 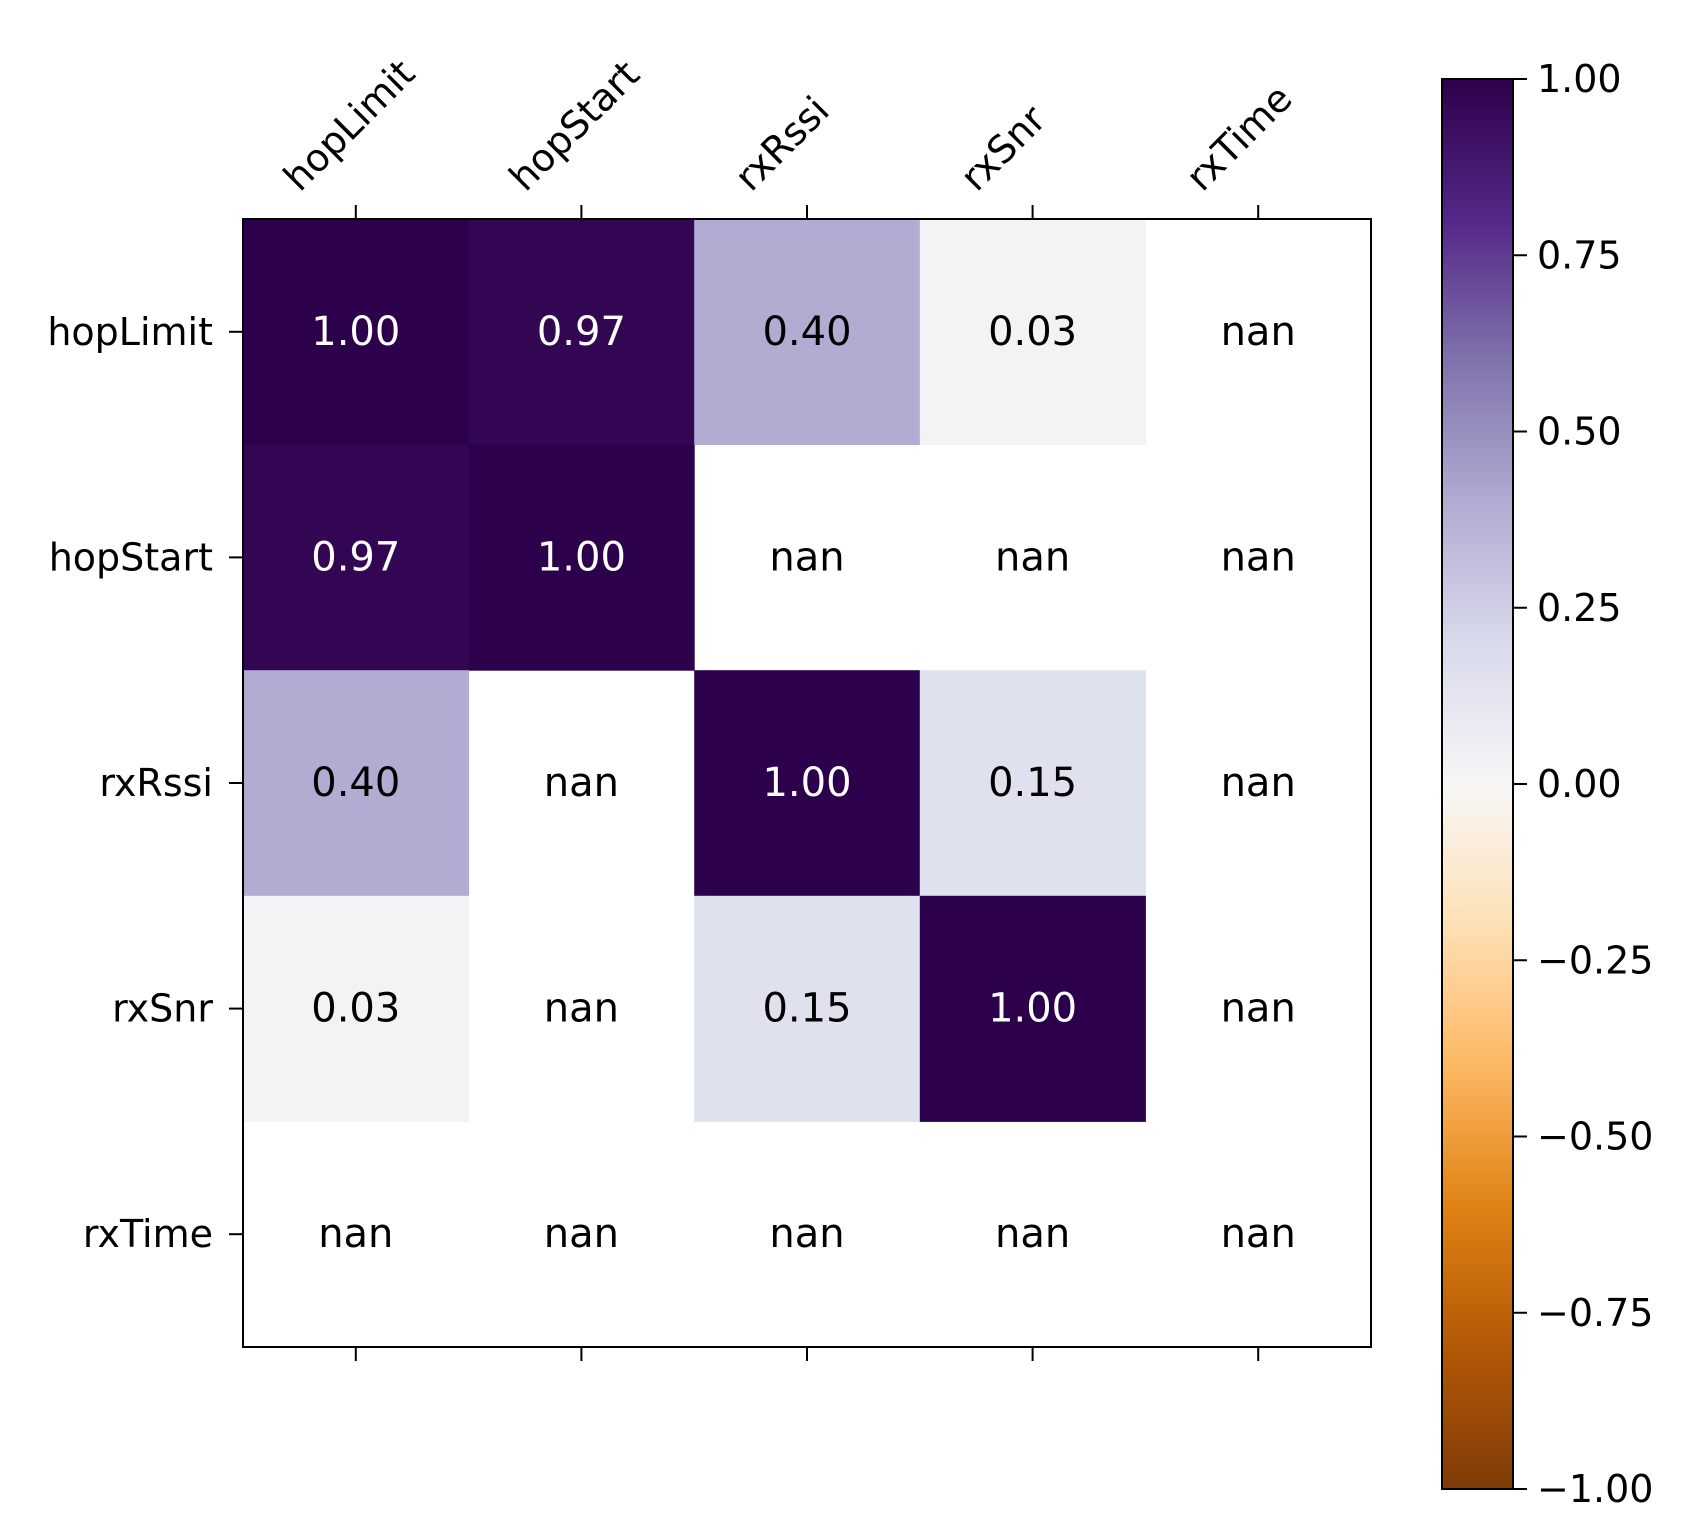 What do you see at coordinates (148, 1234) in the screenshot?
I see `y-tick-label: rxTime` at bounding box center [148, 1234].